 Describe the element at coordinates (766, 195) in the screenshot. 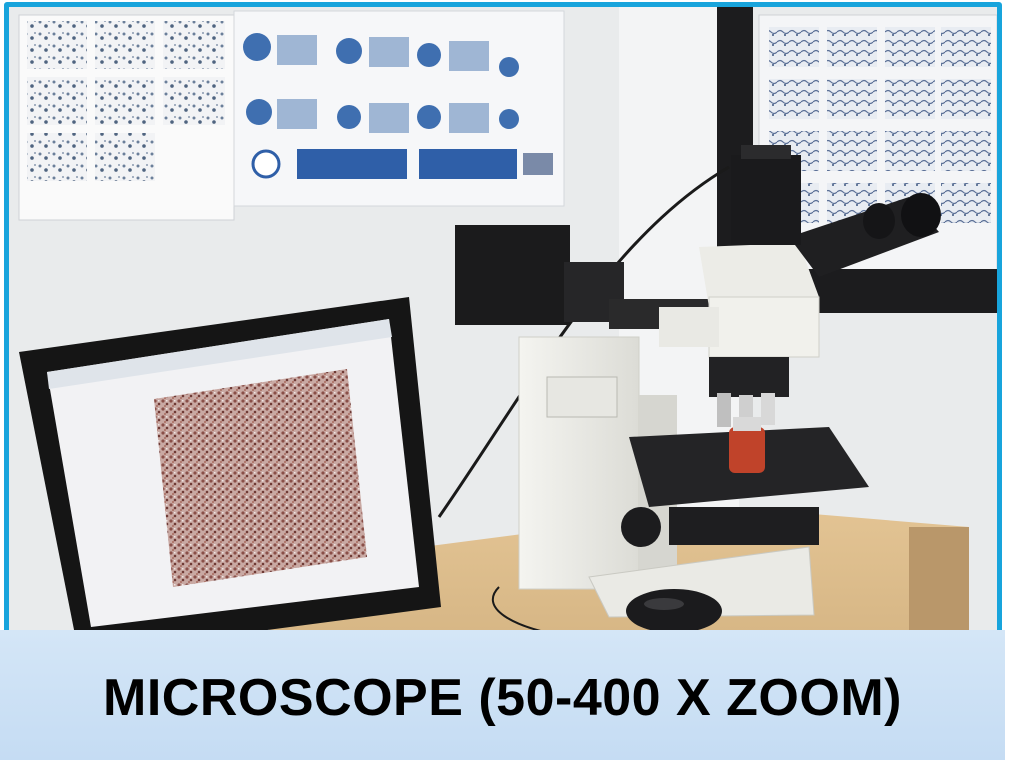

I see `camera-module-icon` at that location.